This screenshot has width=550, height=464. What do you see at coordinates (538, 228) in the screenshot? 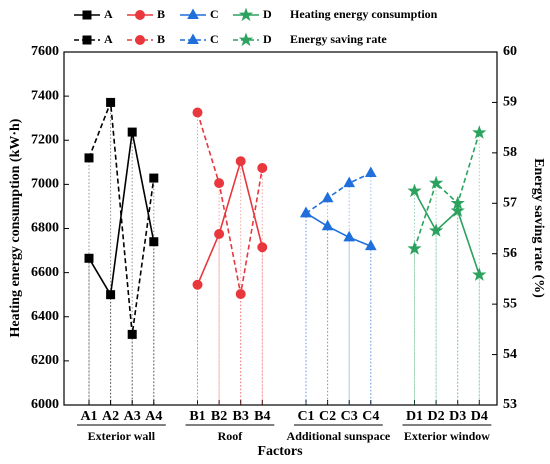
I see `y2-axis-title: Energy saving rate (%)` at bounding box center [538, 228].